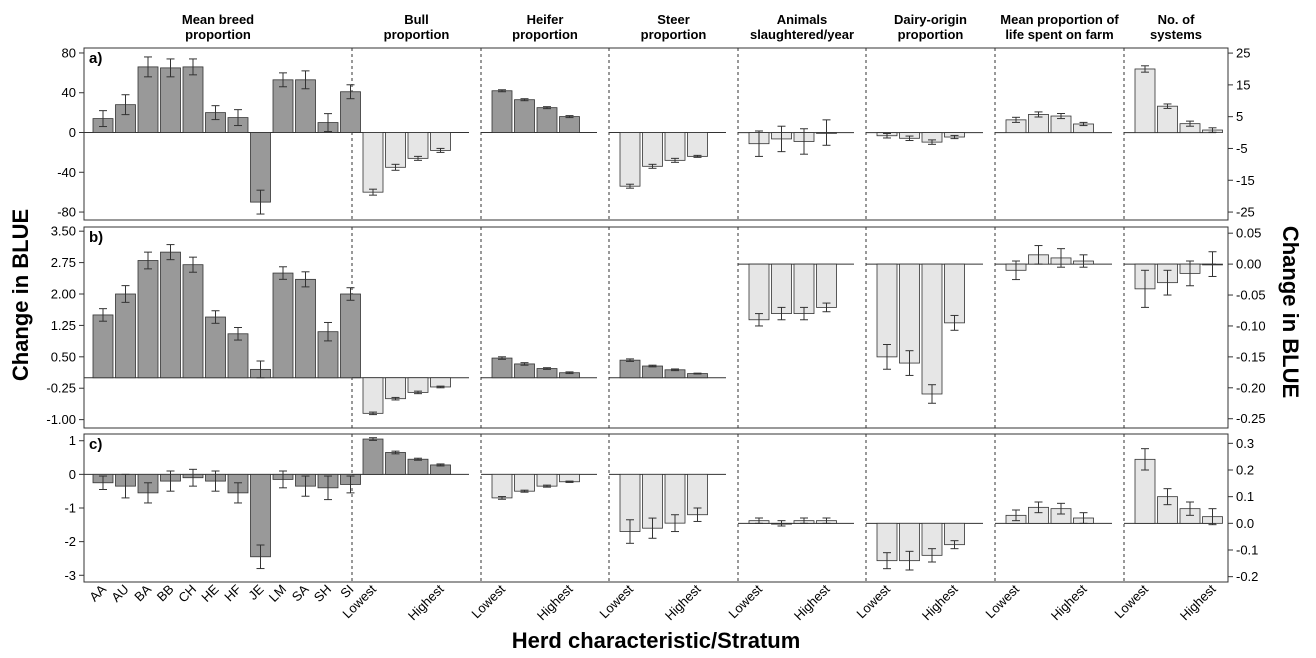 The image size is (1316, 658). What do you see at coordinates (300, 592) in the screenshot?
I see `x-category-label: SA` at bounding box center [300, 592].